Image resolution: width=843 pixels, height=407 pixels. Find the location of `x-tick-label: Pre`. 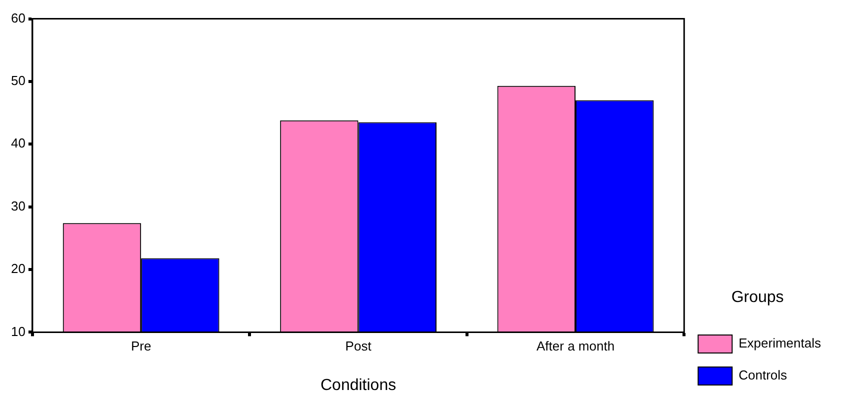

x-tick-label: Pre is located at coordinates (141, 346).